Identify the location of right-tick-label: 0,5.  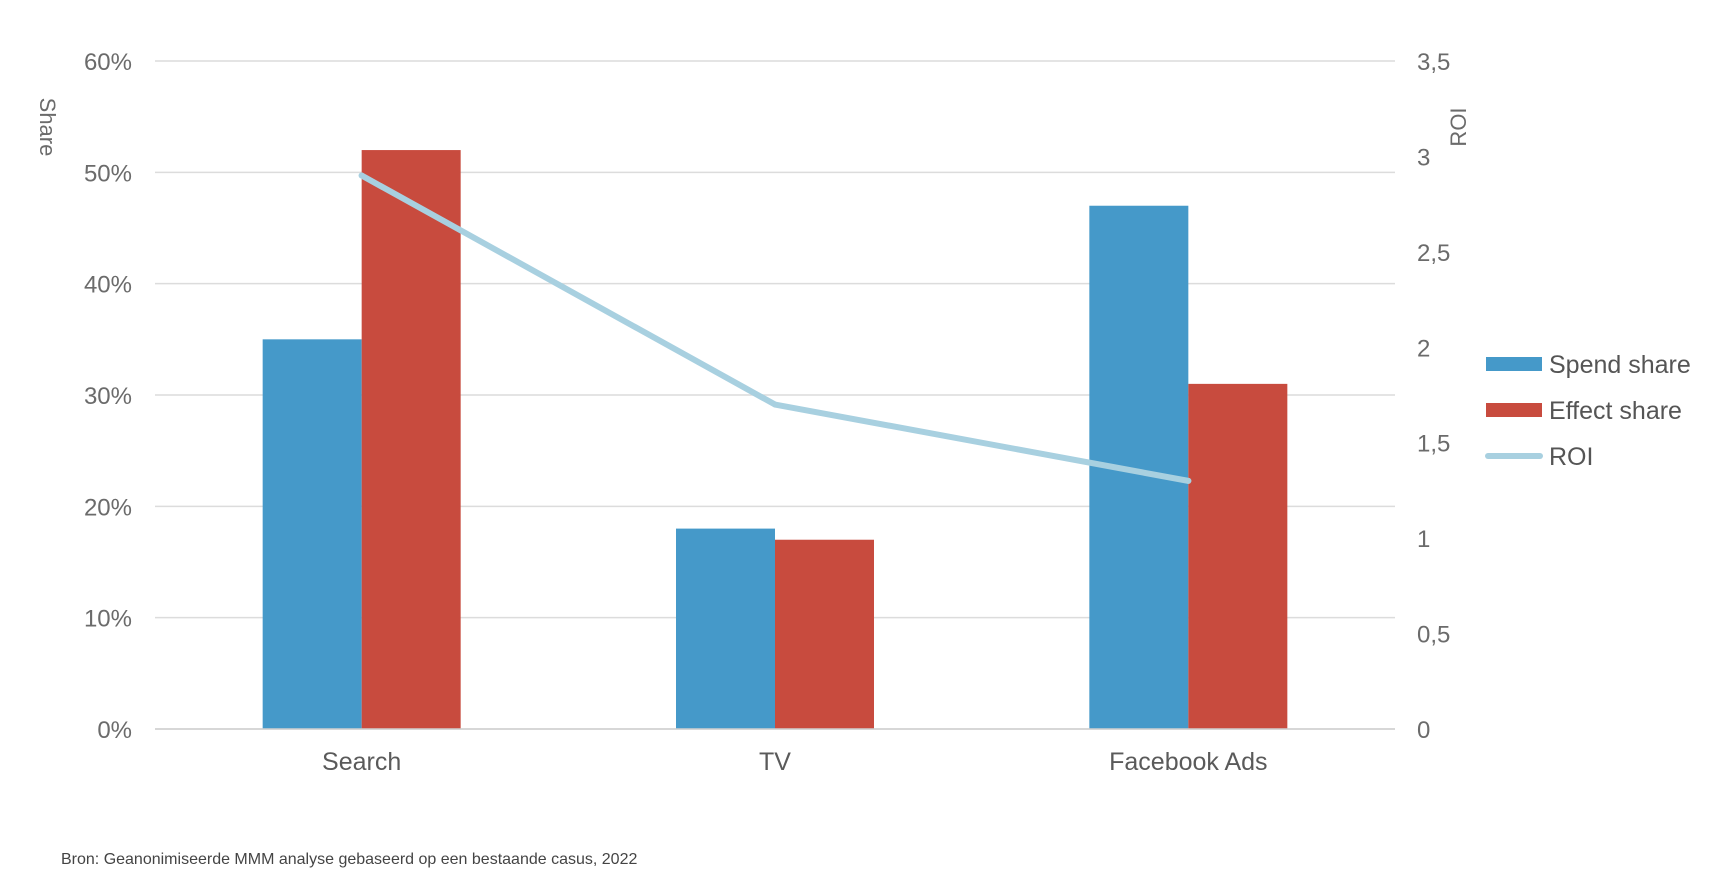
(1433, 635).